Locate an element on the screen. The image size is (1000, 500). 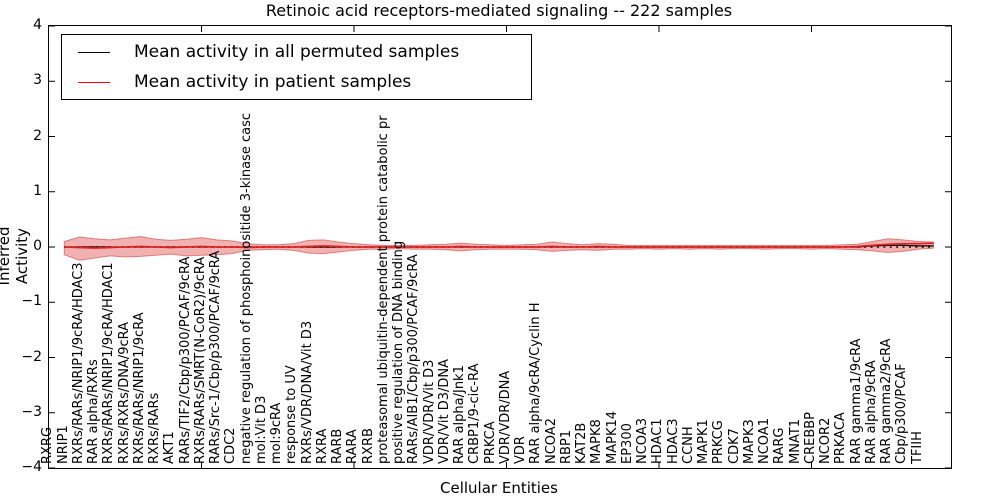
legend-item-permuted: Mean activity in all permuted samples is located at coordinates (304, 52).